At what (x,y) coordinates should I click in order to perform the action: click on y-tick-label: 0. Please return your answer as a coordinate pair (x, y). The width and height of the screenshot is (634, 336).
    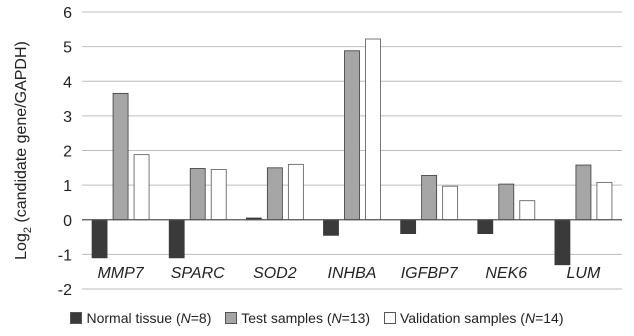
    Looking at the image, I should click on (67, 221).